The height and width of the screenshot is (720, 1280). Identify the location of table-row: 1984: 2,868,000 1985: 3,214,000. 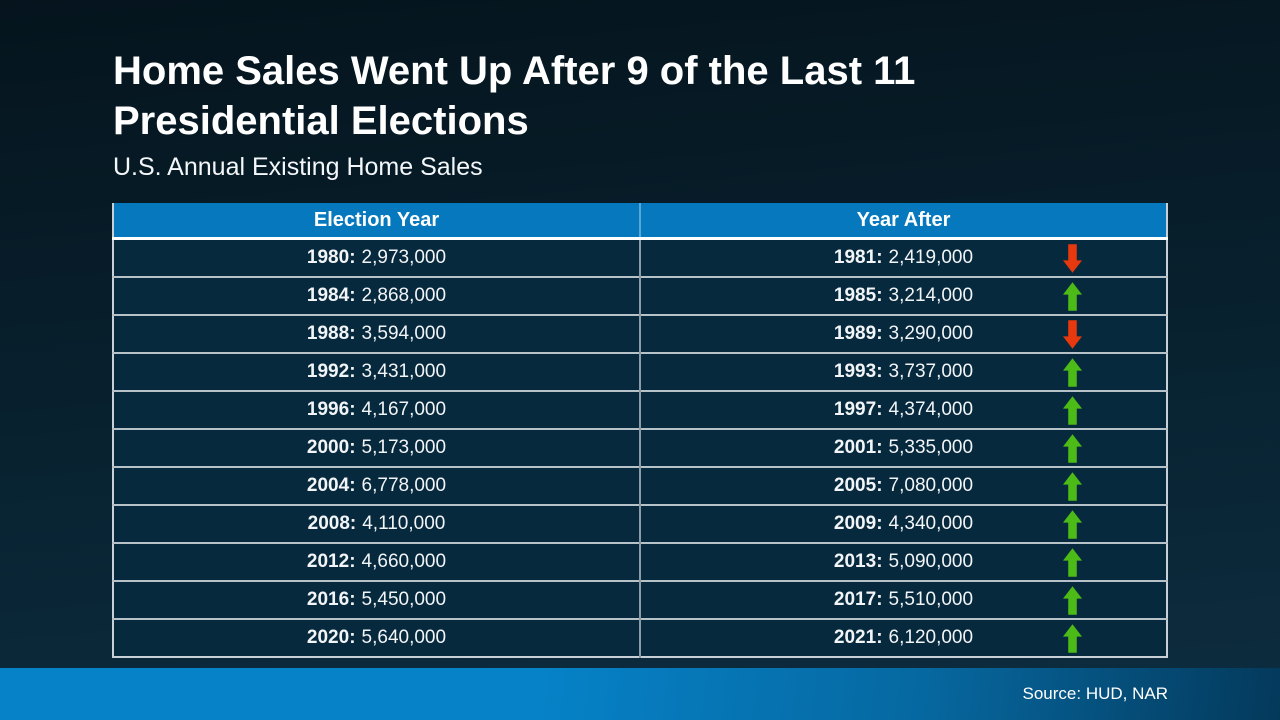
(640, 295).